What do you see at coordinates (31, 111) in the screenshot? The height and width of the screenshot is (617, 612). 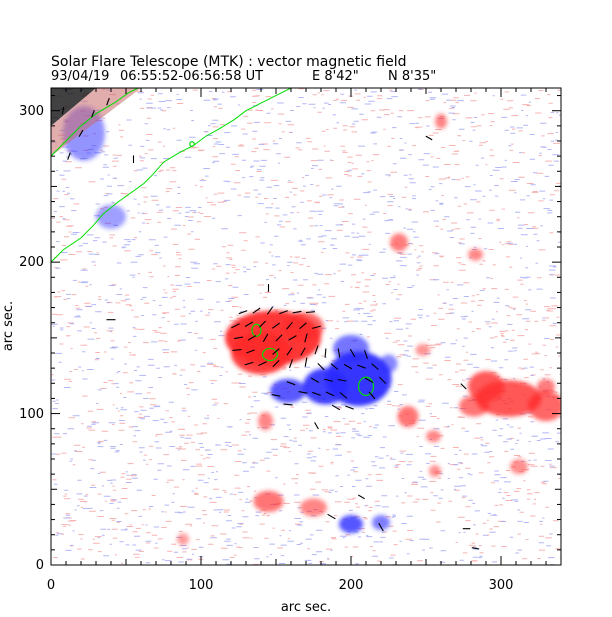 I see `y-tick-label-300: 300` at bounding box center [31, 111].